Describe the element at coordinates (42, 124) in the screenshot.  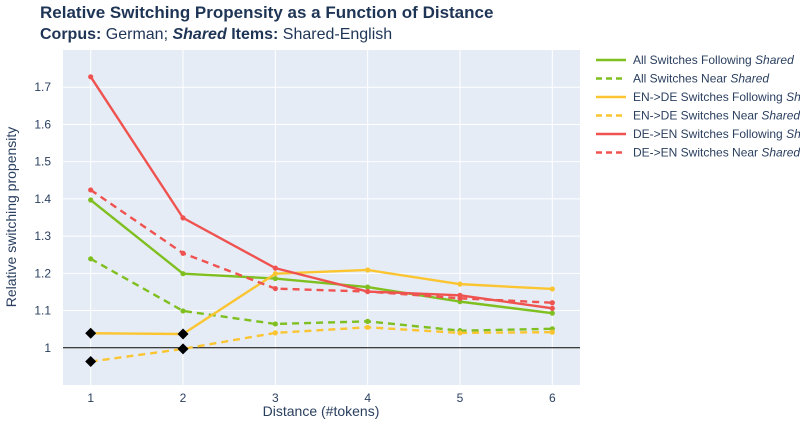
I see `y-tick-label: 1.6` at that location.